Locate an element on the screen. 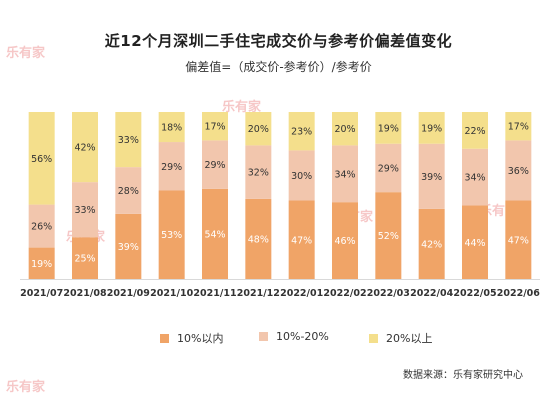 The width and height of the screenshot is (557, 406). legend-item-high: 20%以上 is located at coordinates (400, 338).